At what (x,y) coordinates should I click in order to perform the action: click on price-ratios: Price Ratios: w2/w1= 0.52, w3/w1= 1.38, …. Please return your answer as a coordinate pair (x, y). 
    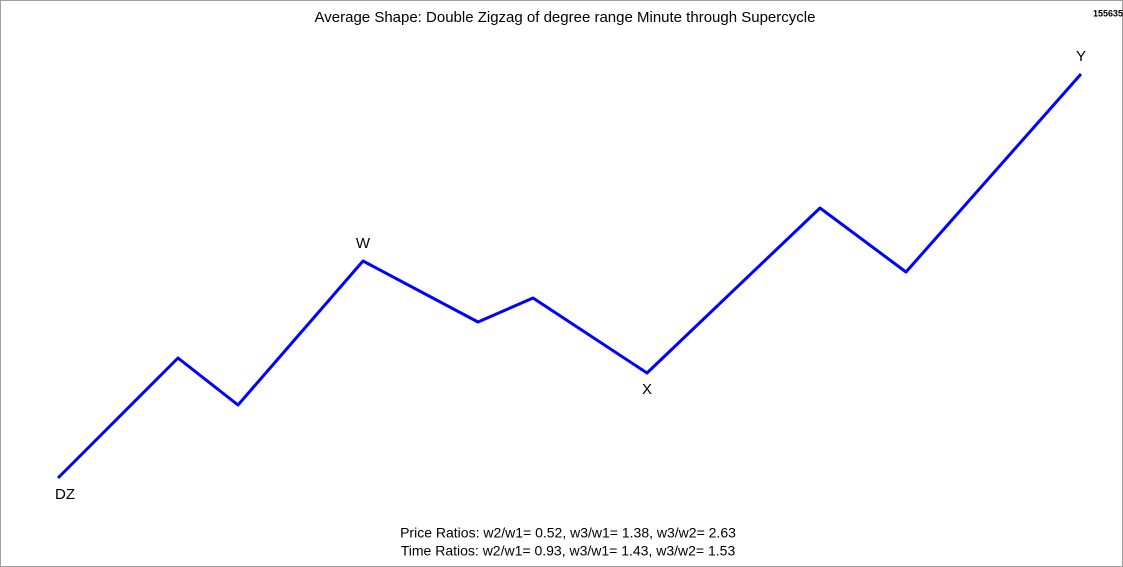
    Looking at the image, I should click on (568, 533).